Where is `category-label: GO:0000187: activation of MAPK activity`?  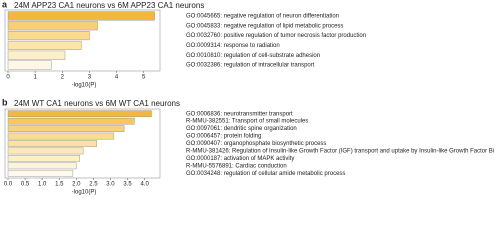
category-label: GO:0000187: activation of MAPK activity is located at coordinates (240, 159).